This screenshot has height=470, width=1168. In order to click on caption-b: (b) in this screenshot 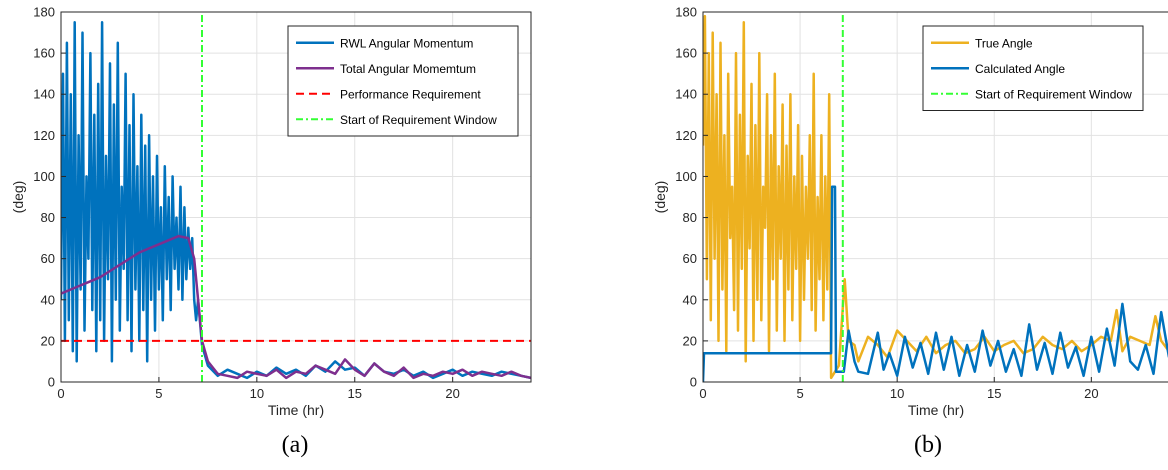, I will do `click(928, 445)`.